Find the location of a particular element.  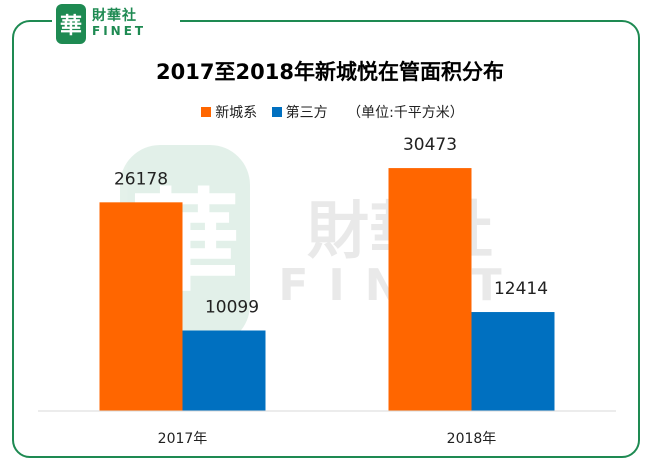

data-label-1-1: 26178 is located at coordinates (141, 179).